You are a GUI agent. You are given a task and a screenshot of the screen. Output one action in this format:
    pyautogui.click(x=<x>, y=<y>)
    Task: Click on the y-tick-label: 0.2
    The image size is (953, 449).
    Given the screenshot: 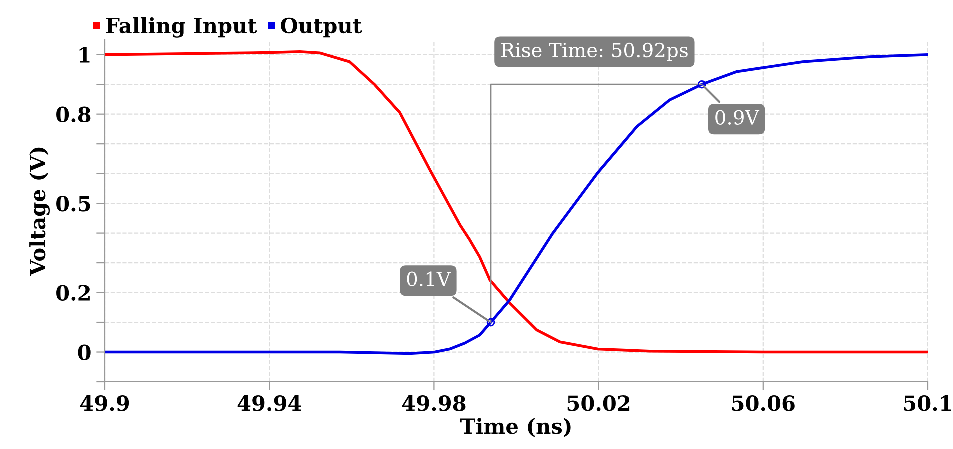 What is the action you would take?
    pyautogui.click(x=73, y=293)
    